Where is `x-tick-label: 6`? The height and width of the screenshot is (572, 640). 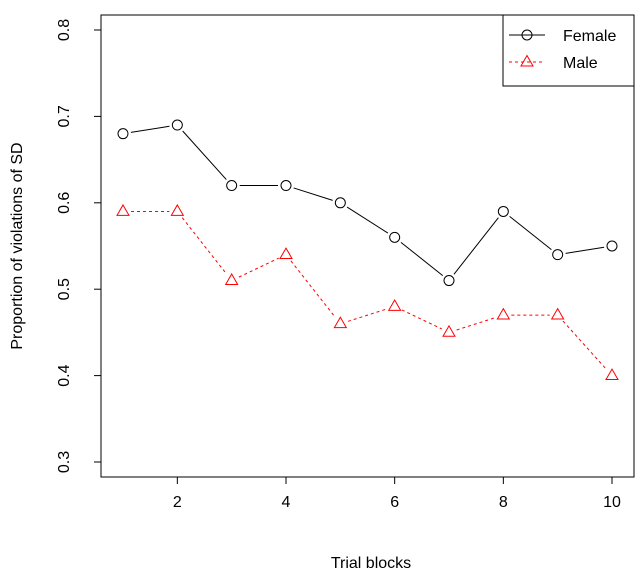
x-tick-label: 6 is located at coordinates (394, 502).